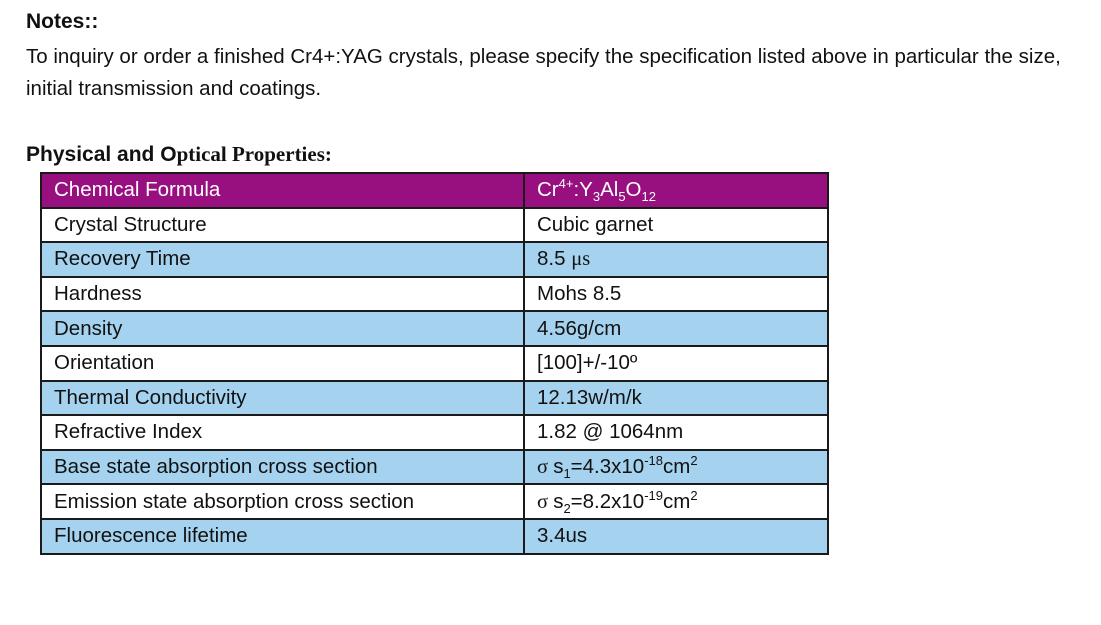  Describe the element at coordinates (676, 259) in the screenshot. I see `property-value: 8.5 μs` at that location.